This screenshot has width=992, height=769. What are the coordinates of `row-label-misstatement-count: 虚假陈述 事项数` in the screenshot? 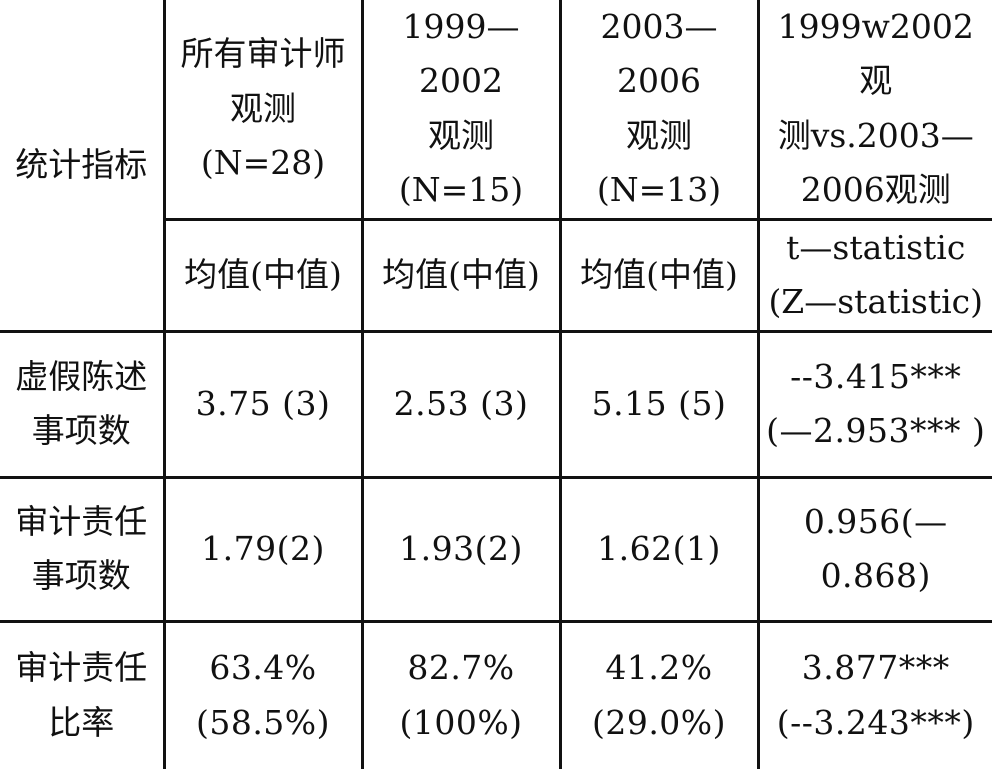 It's located at (83, 404).